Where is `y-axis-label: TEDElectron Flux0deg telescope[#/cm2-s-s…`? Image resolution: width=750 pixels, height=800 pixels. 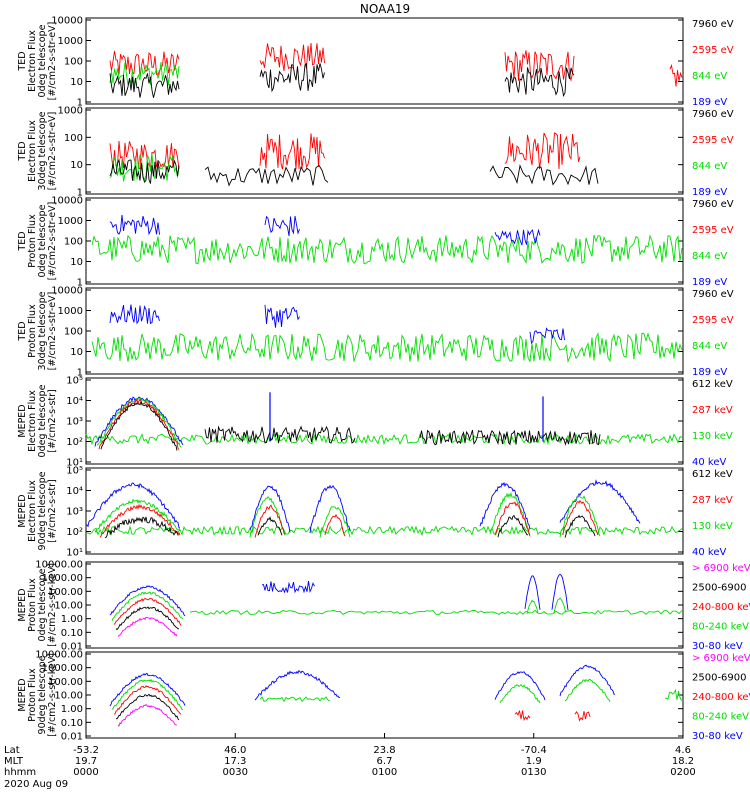
y-axis-label: TEDElectron Flux0deg telescope[#/cm2-s-s… is located at coordinates (37, 61).